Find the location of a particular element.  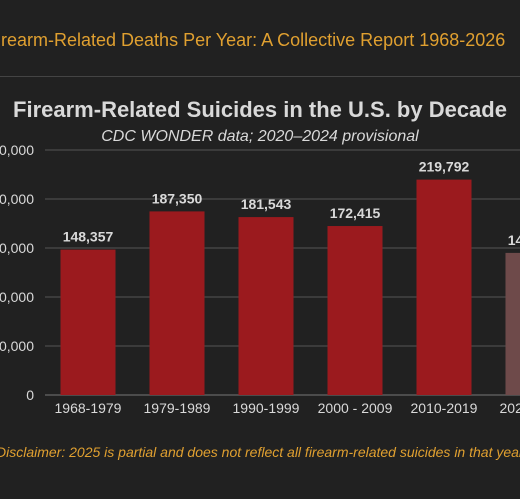

data-label: 181,543 is located at coordinates (266, 204).